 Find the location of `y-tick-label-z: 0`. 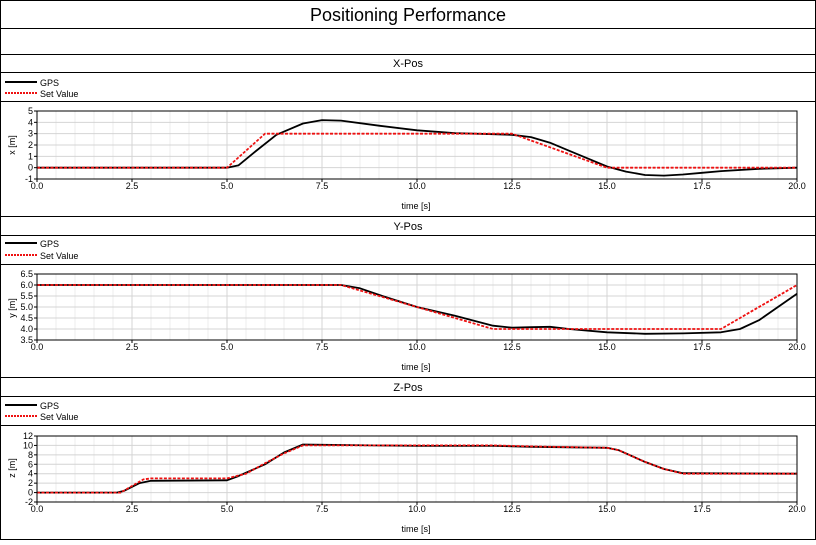

y-tick-label-z: 0 is located at coordinates (30, 493).